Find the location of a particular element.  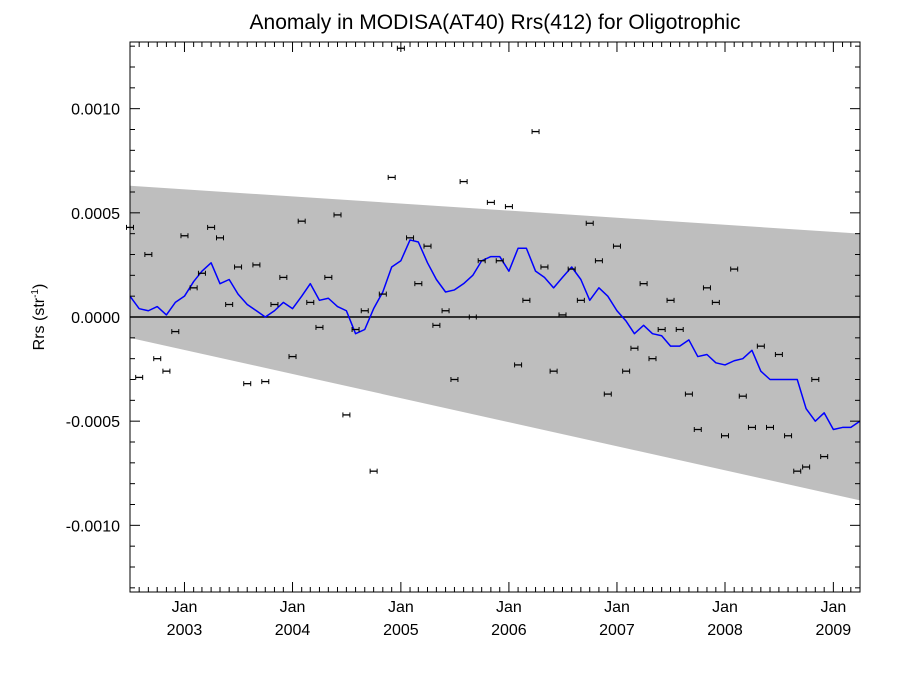

y-axis-label-close: ) is located at coordinates (39, 286).